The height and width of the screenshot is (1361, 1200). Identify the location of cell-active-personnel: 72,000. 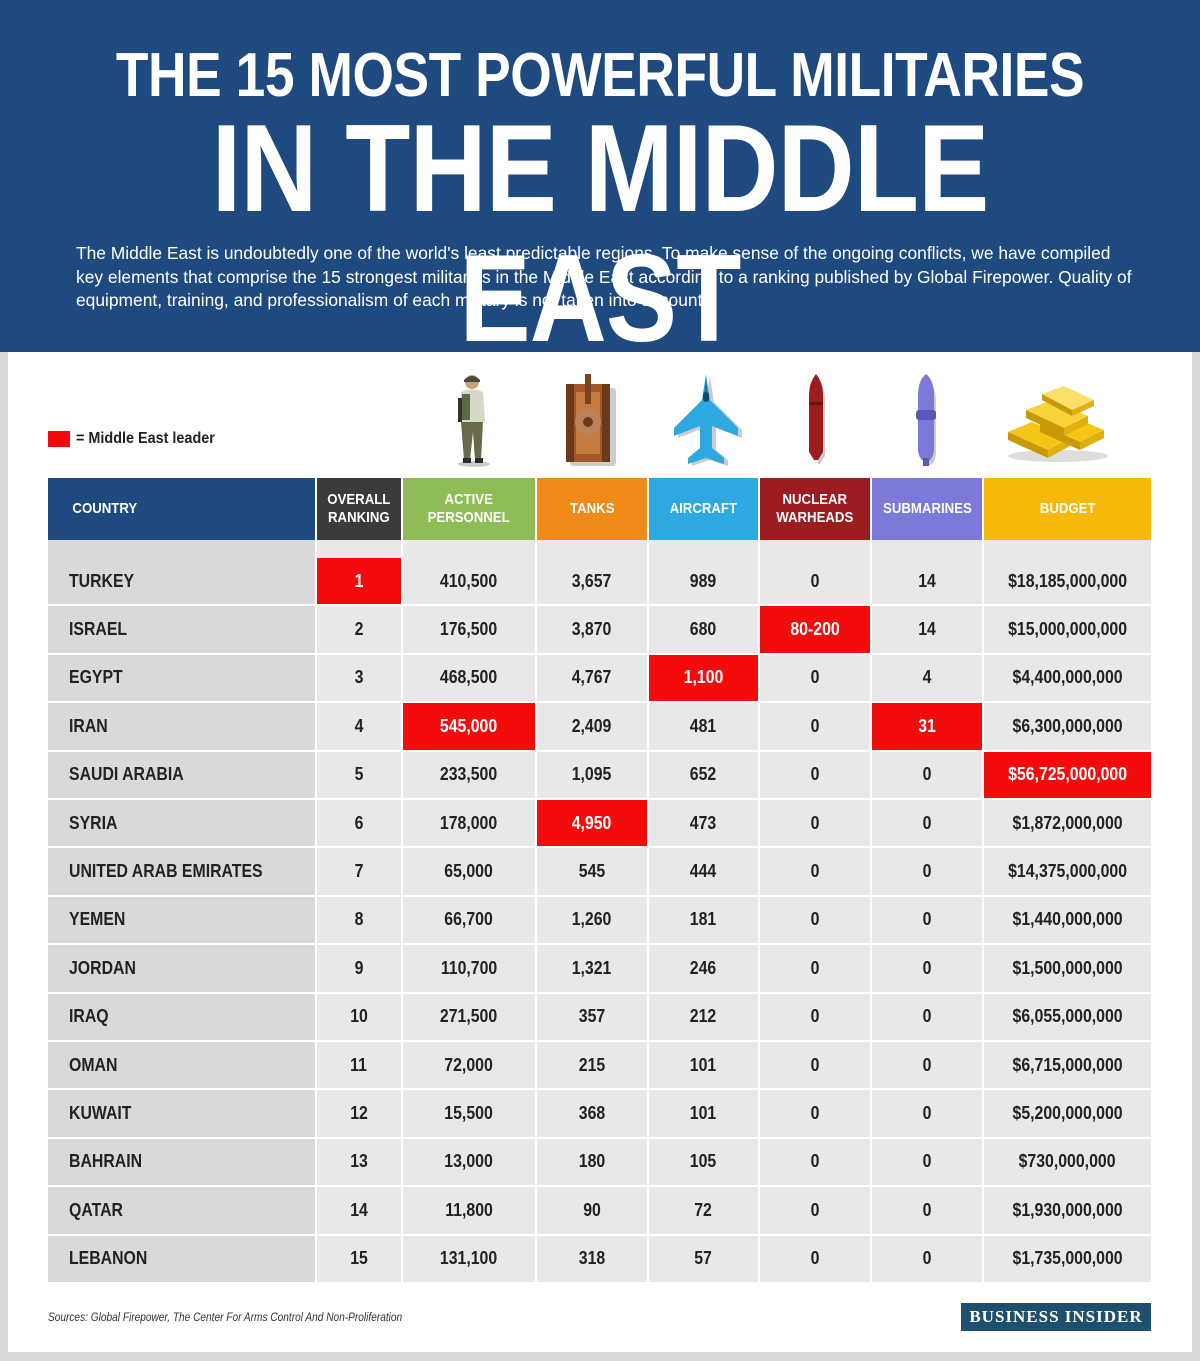
(469, 1065).